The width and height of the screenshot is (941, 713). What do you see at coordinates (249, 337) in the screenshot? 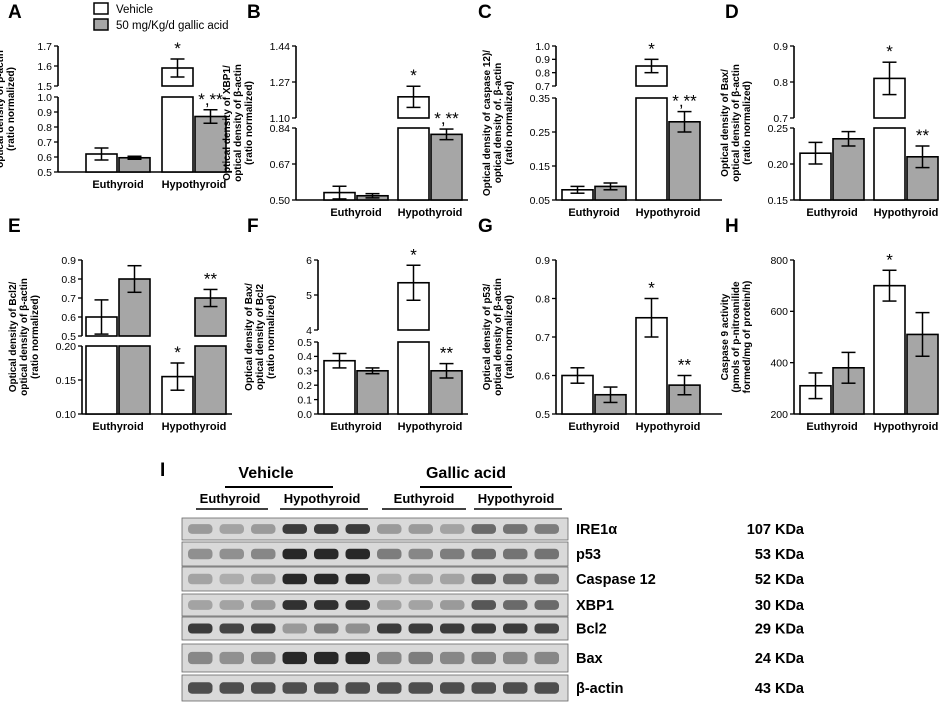
I see `y-axis-label: Optical density of Bax/` at bounding box center [249, 337].